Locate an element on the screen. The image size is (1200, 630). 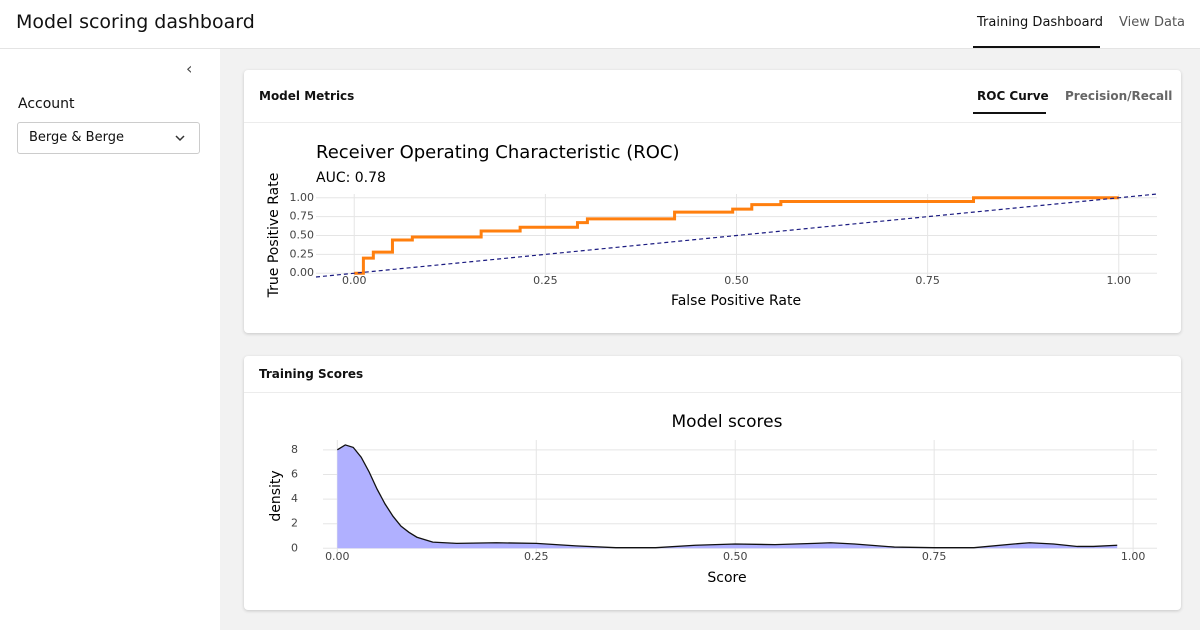
panel-title: Training Scores is located at coordinates (311, 374).